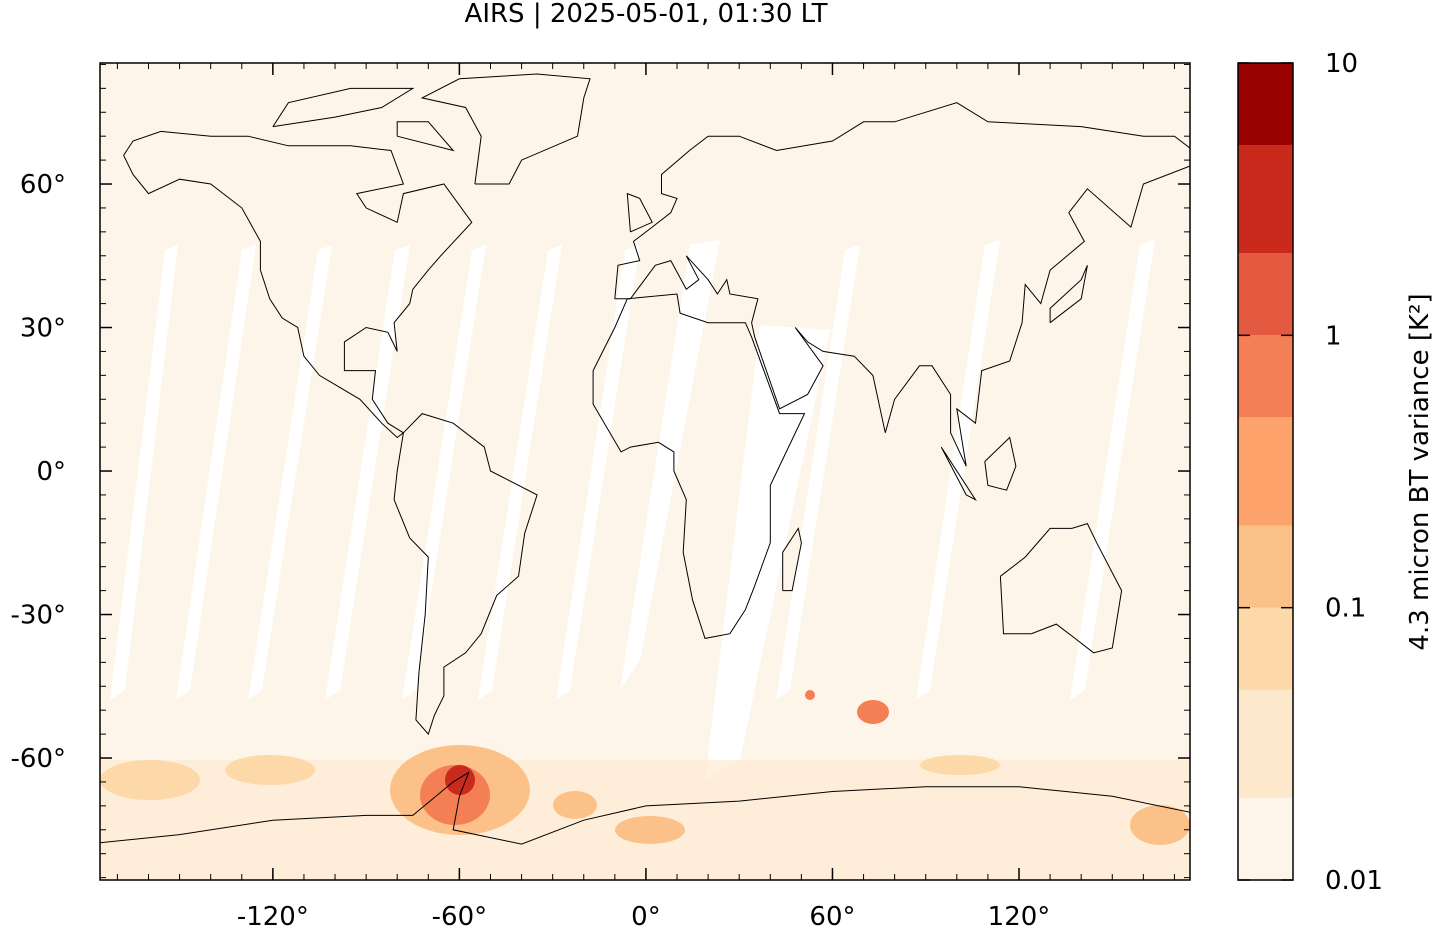 The height and width of the screenshot is (930, 1442). What do you see at coordinates (273, 916) in the screenshot?
I see `x-tick-label: -120°` at bounding box center [273, 916].